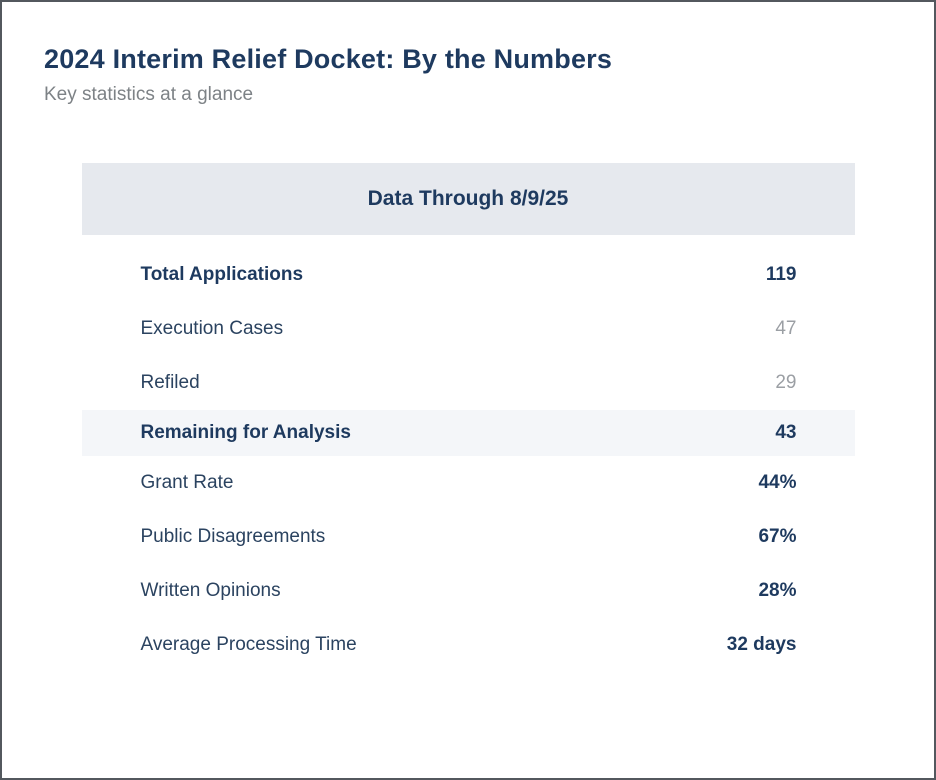 The height and width of the screenshot is (780, 936). What do you see at coordinates (149, 94) in the screenshot?
I see `page-subtitle: Key statistics at a glance` at bounding box center [149, 94].